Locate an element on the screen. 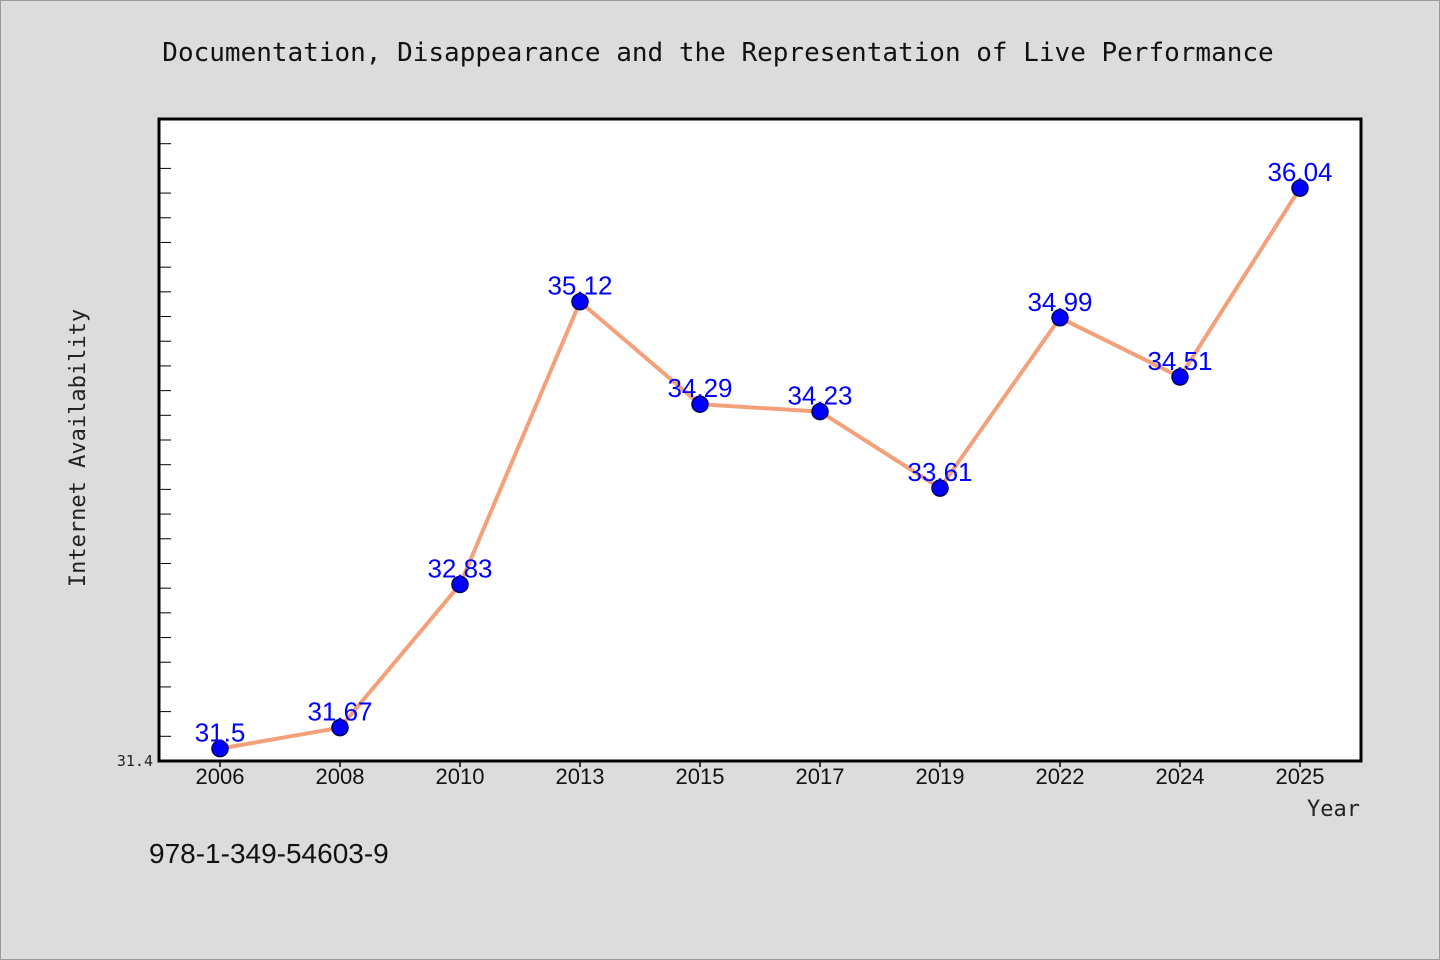  x-tick-label: 2022 is located at coordinates (1060, 776).